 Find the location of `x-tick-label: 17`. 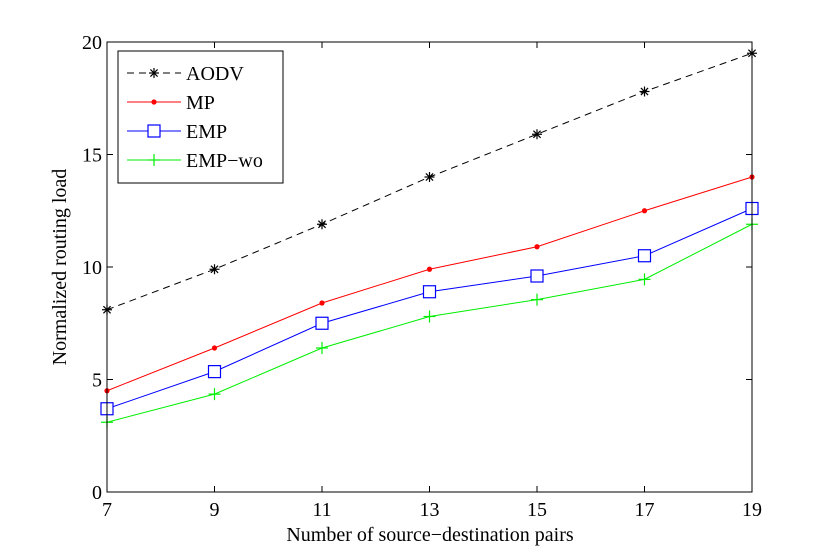

x-tick-label: 17 is located at coordinates (645, 510).